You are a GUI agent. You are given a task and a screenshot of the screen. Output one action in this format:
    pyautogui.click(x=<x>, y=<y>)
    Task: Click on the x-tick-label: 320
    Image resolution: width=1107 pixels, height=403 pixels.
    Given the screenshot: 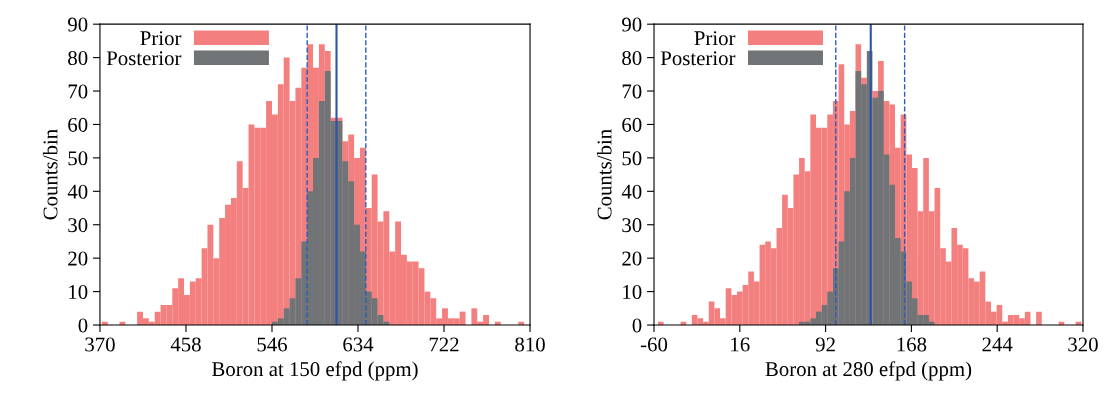 What is the action you would take?
    pyautogui.click(x=1083, y=344)
    